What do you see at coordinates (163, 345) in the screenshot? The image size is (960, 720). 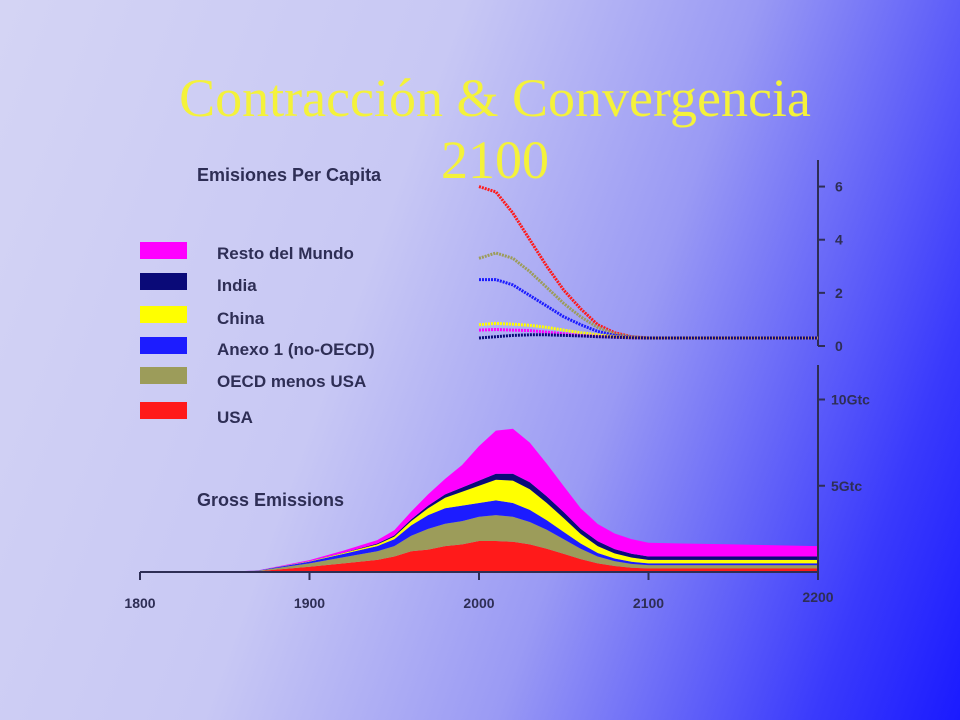 I see `legend-swatch-anexo1` at bounding box center [163, 345].